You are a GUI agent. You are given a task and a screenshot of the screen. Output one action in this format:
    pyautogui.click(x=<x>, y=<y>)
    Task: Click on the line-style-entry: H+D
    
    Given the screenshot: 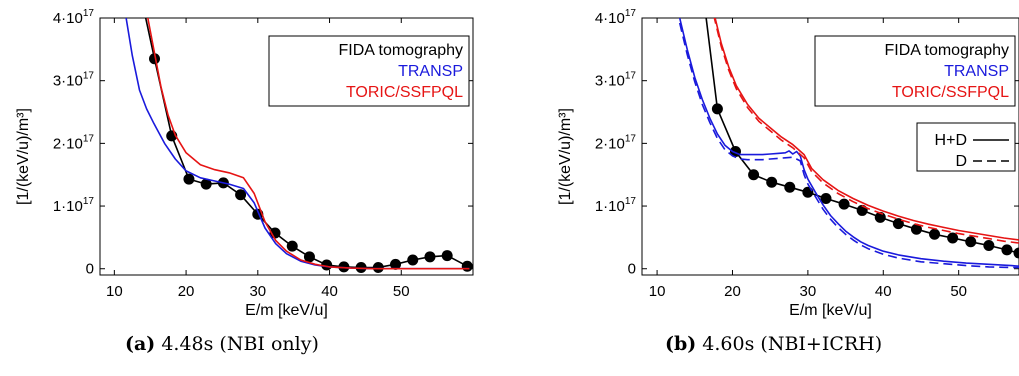 What is the action you would take?
    pyautogui.click(x=951, y=140)
    